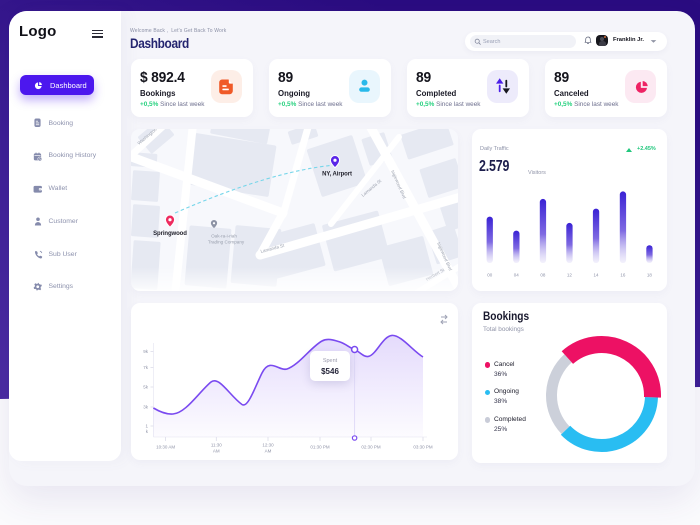 This screenshot has width=700, height=525. What do you see at coordinates (146, 407) in the screenshot?
I see `svg-text: 3k` at bounding box center [146, 407].